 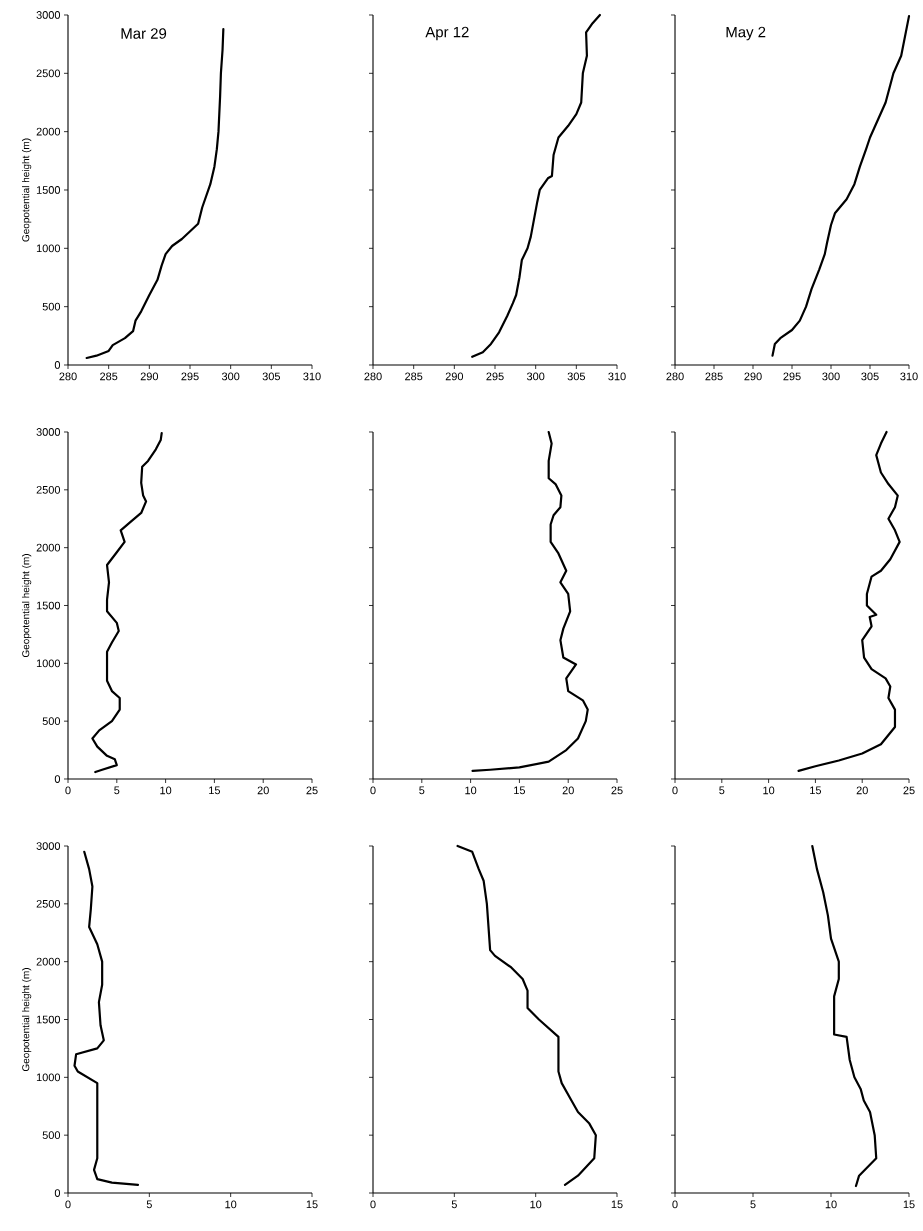 What do you see at coordinates (447, 33) in the screenshot?
I see `text: Apr 12` at bounding box center [447, 33].